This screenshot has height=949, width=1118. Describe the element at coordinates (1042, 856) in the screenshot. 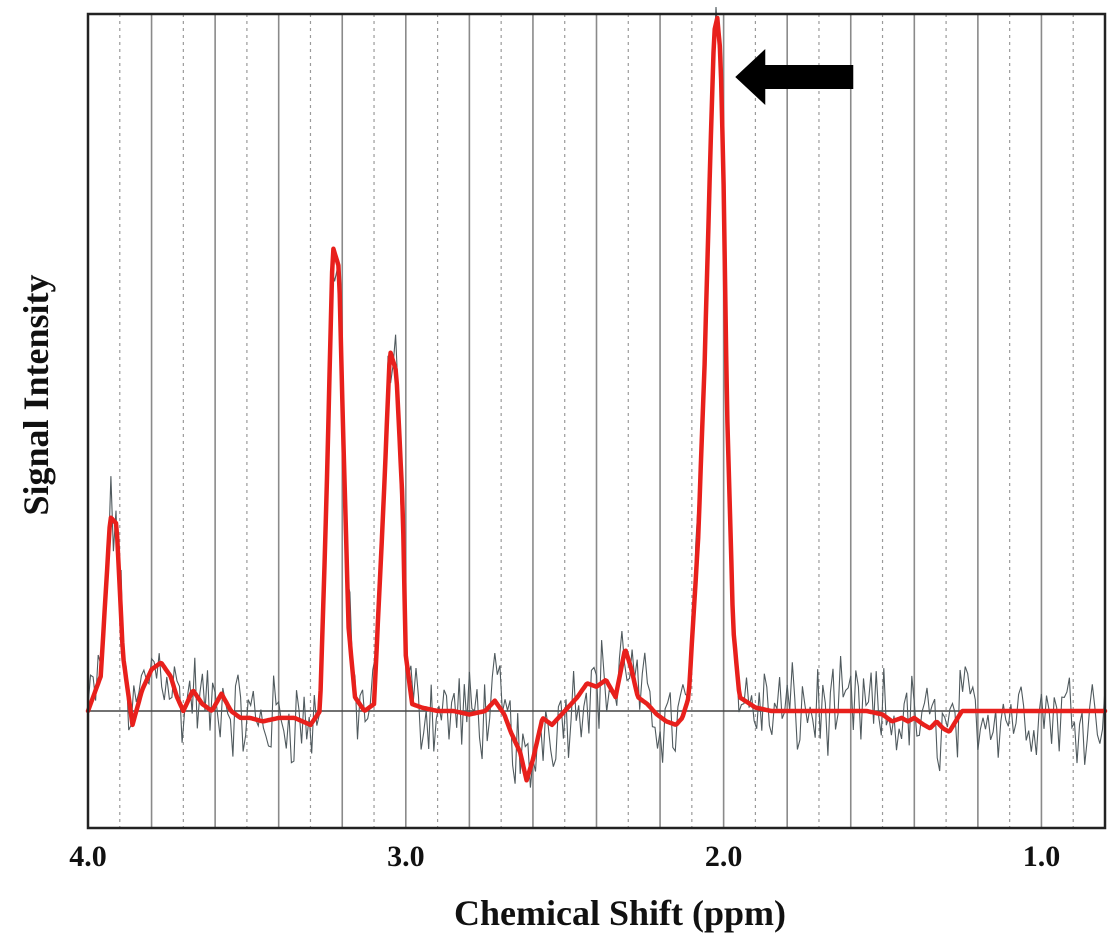

I see `x-tick-label: 1.0` at that location.